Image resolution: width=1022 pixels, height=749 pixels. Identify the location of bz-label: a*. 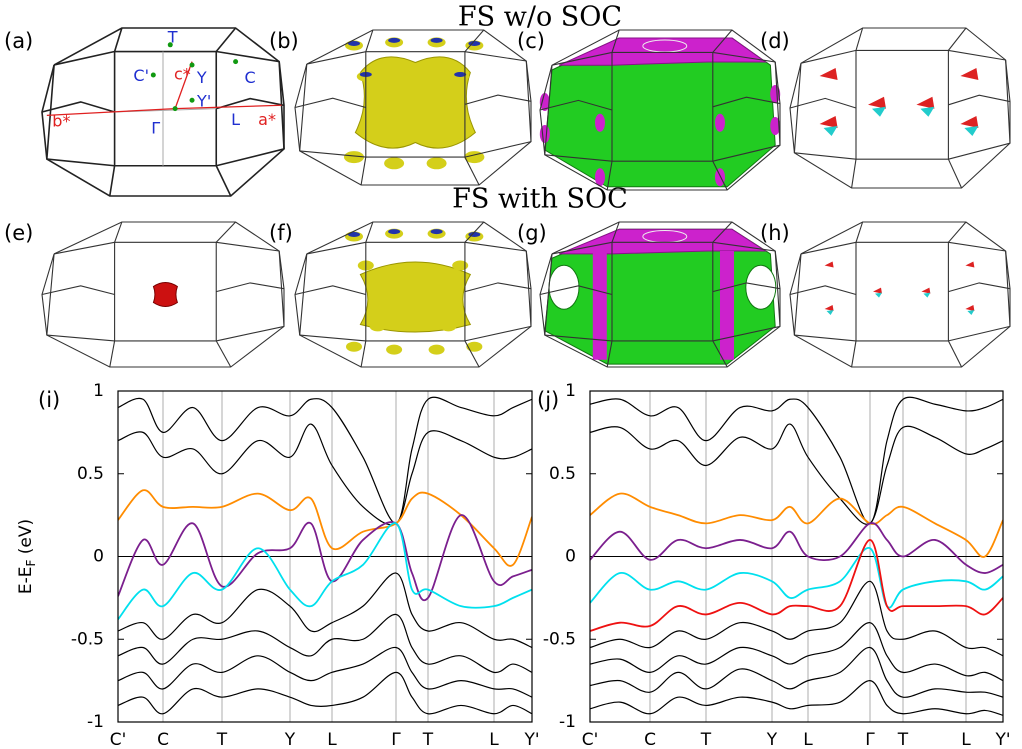
(267, 119).